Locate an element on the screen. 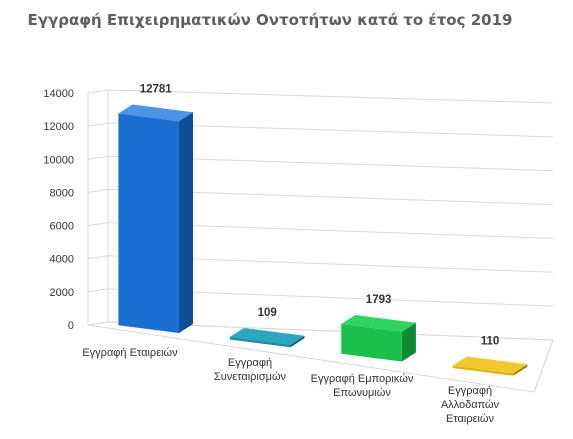  y-axis: 0 2000 4000 6000 8000 10000 12000 14000 is located at coordinates (58, 210).